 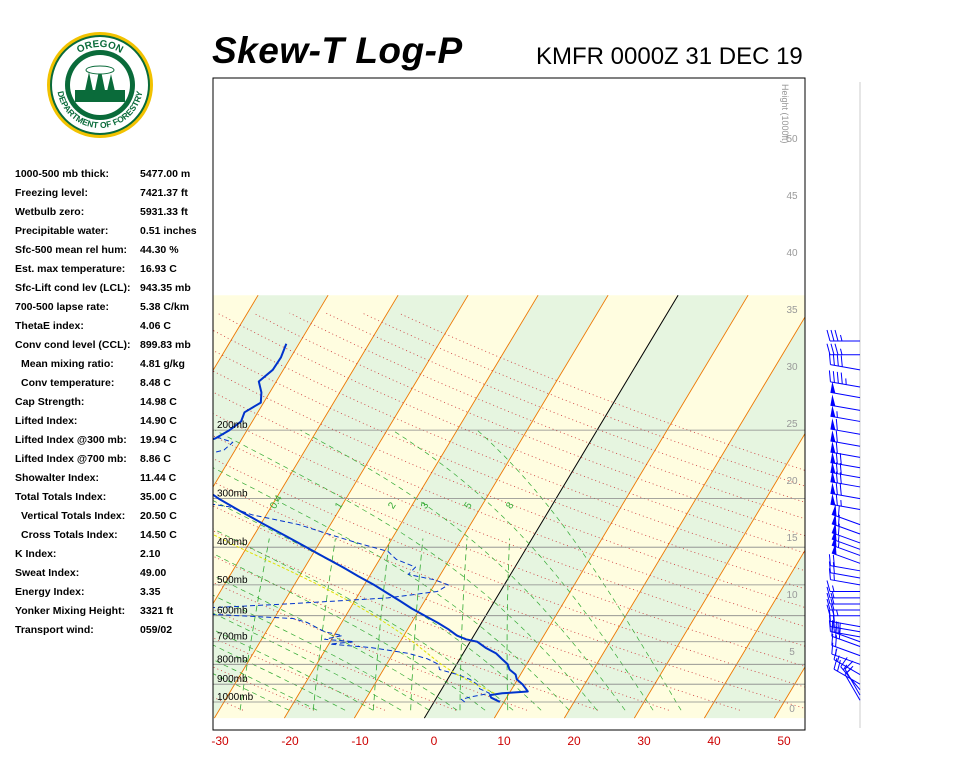 What do you see at coordinates (792, 253) in the screenshot?
I see `height-tick-label: 40` at bounding box center [792, 253].